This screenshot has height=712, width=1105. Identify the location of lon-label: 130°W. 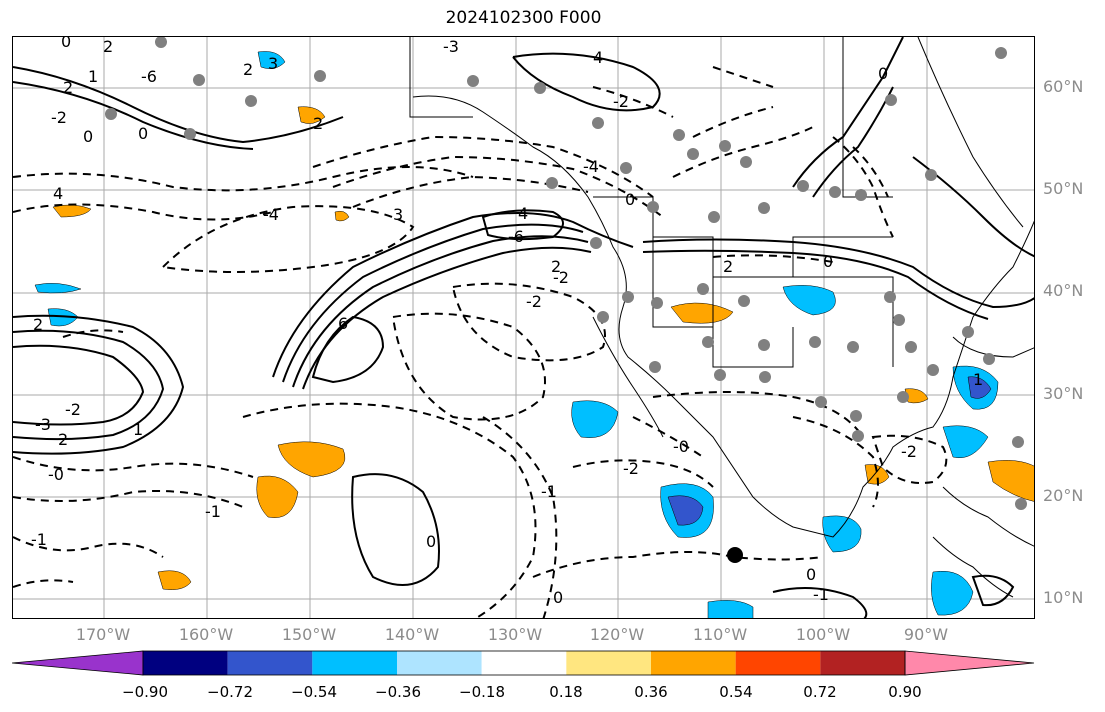
(515, 634).